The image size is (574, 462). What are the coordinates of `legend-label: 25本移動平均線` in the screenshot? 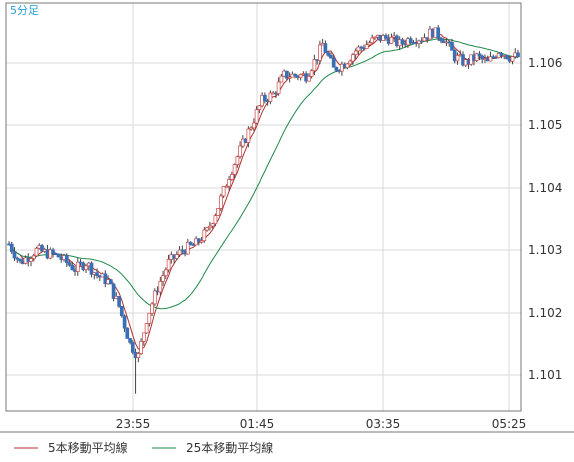 It's located at (229, 447).